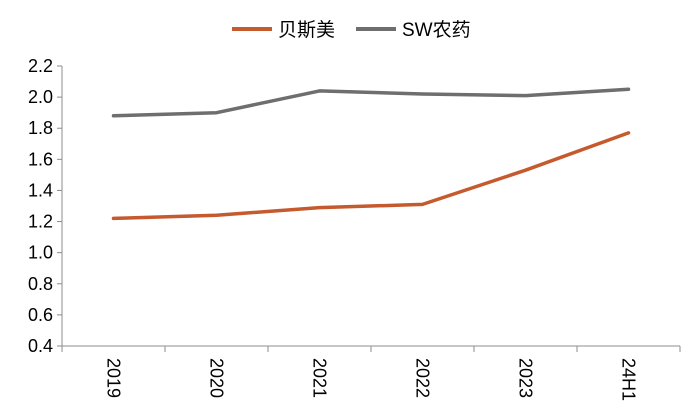 This screenshot has width=700, height=420. What do you see at coordinates (423, 378) in the screenshot?
I see `x-tick-label: 2022` at bounding box center [423, 378].